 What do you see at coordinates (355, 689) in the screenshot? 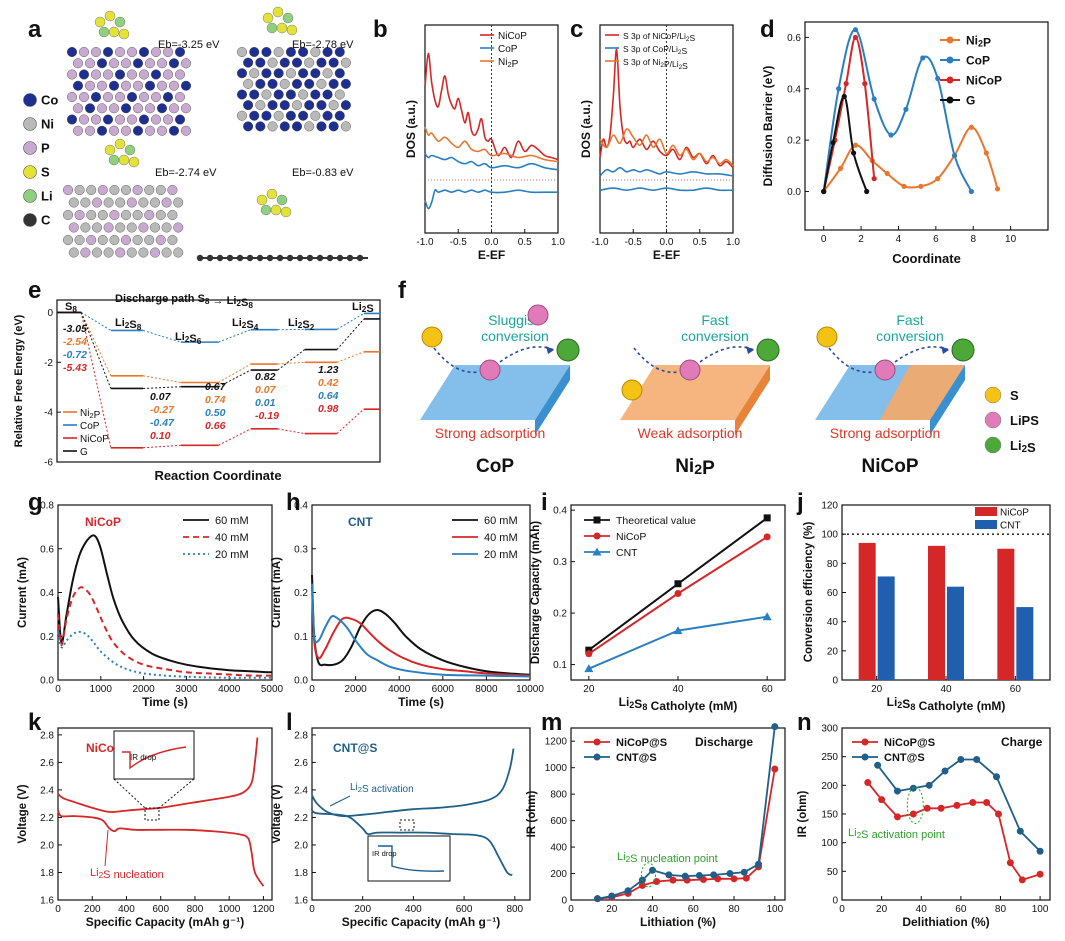
I see `x-tick-label: 2000` at bounding box center [355, 689].